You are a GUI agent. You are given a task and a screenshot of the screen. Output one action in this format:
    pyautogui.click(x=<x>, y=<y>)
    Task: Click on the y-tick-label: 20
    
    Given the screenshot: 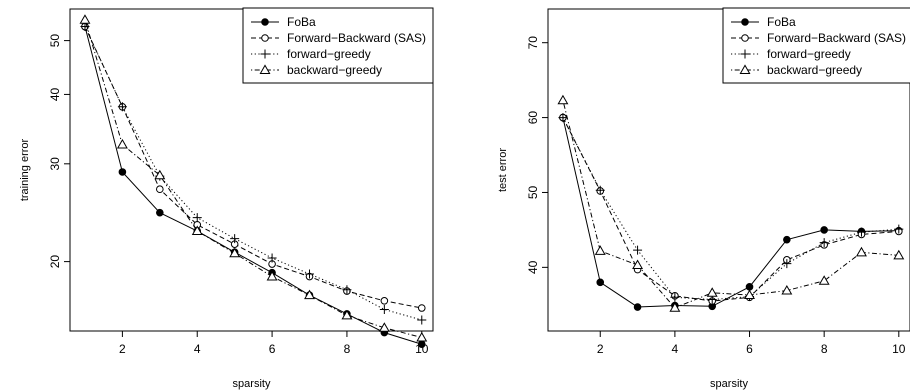 What is the action you would take?
    pyautogui.click(x=55, y=262)
    